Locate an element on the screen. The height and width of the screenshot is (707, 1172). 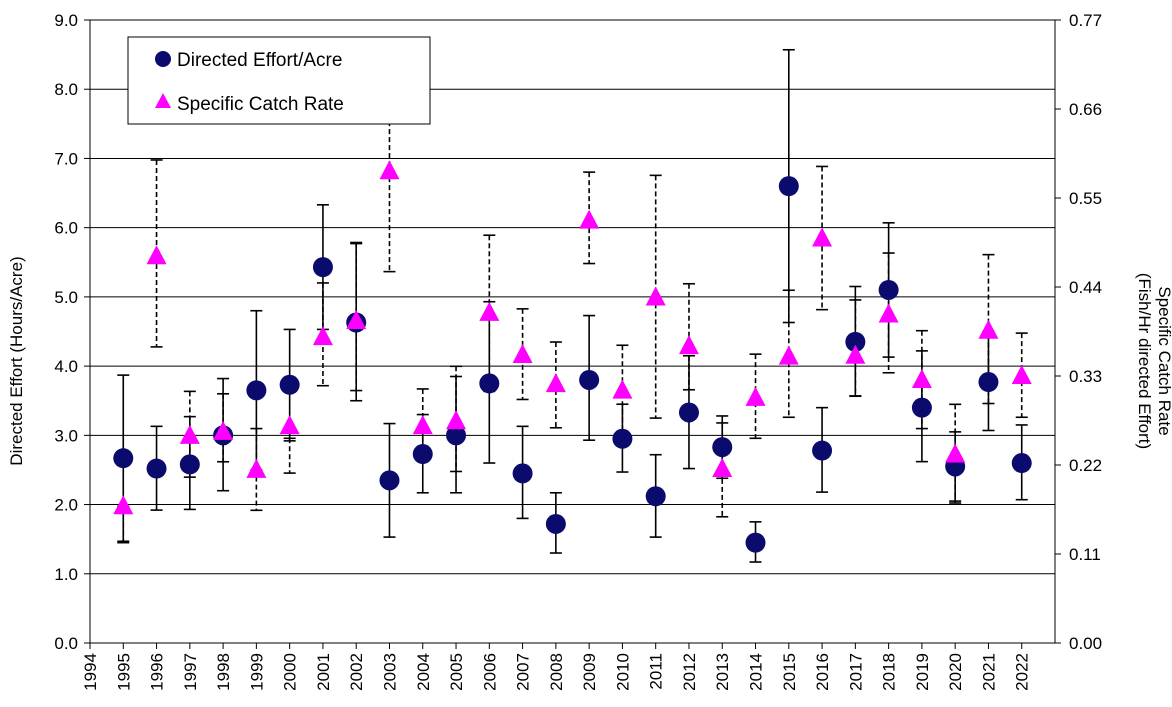
x-tick-label: 2008 is located at coordinates (556, 672).